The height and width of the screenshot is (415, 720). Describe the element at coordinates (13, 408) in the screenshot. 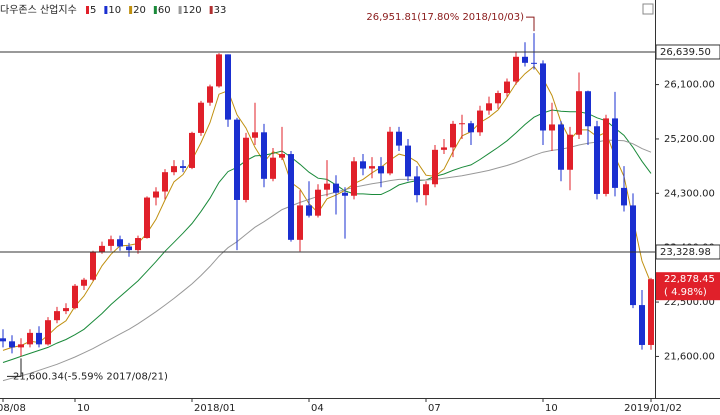

I see `x-tick-label: 2017/08/08` at that location.